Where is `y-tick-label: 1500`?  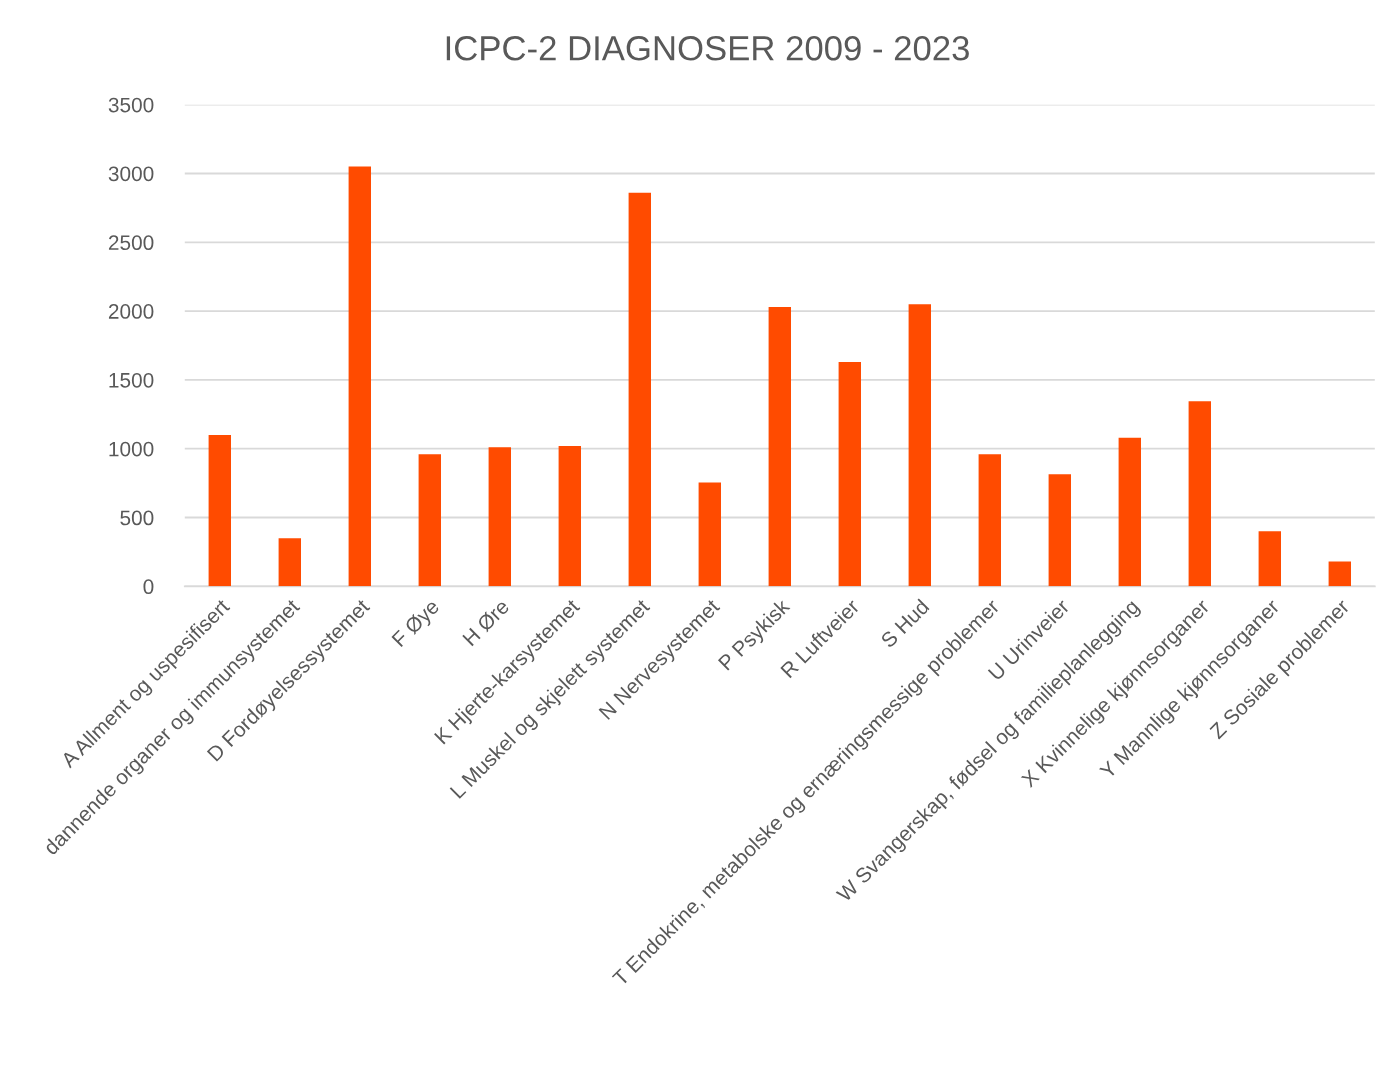
y-tick-label: 1500 is located at coordinates (131, 380).